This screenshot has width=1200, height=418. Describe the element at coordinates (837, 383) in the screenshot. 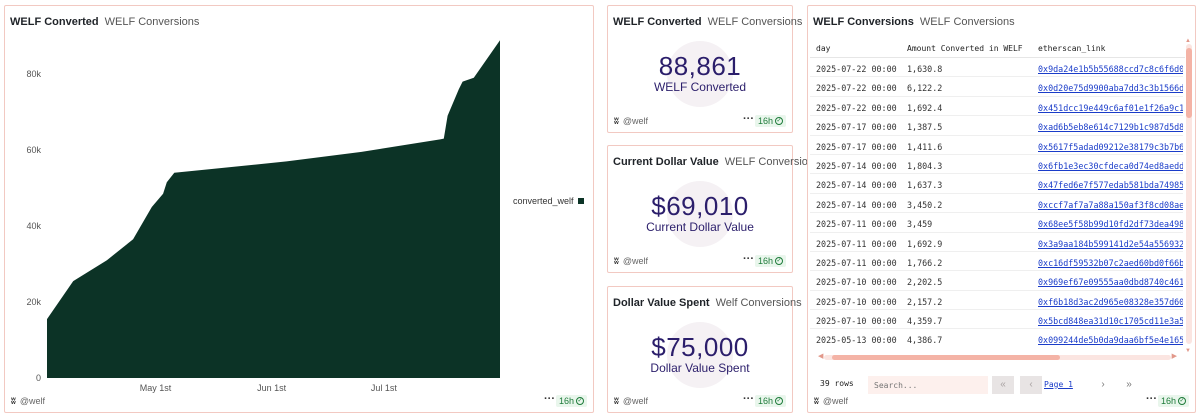

I see `row-count: 39 rows` at that location.